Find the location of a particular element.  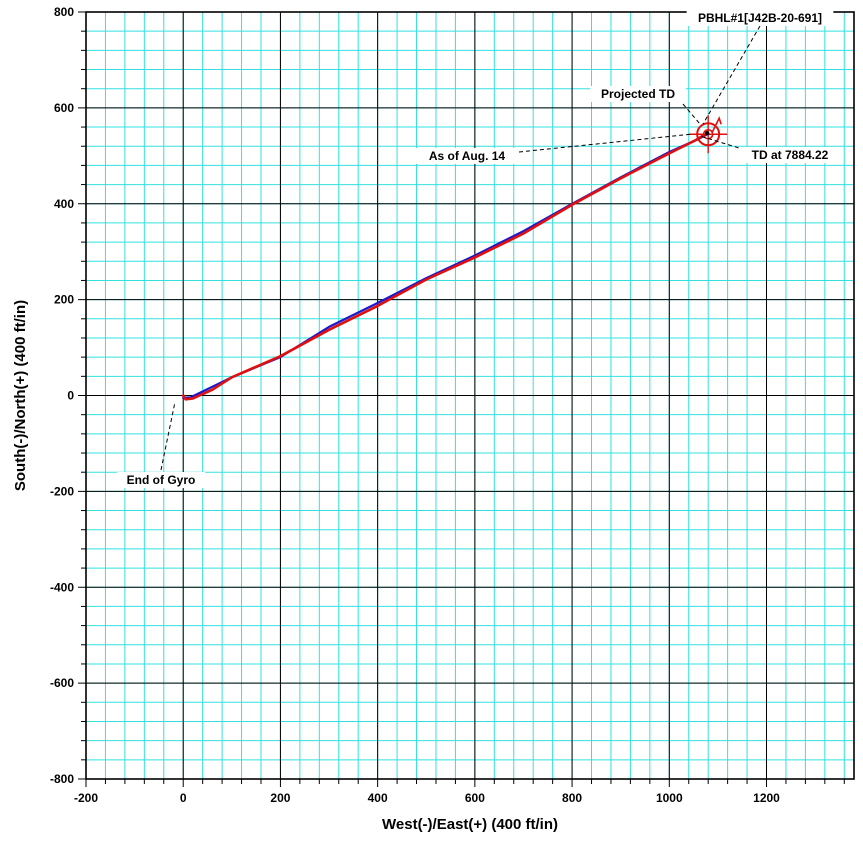

y-tick-label: 600 is located at coordinates (64, 108).